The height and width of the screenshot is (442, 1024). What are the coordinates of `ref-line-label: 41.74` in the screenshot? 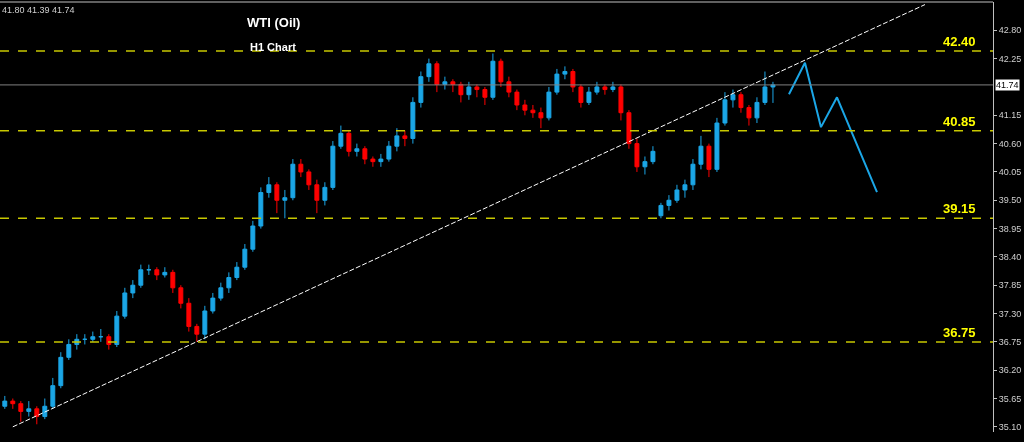 It's located at (1007, 85).